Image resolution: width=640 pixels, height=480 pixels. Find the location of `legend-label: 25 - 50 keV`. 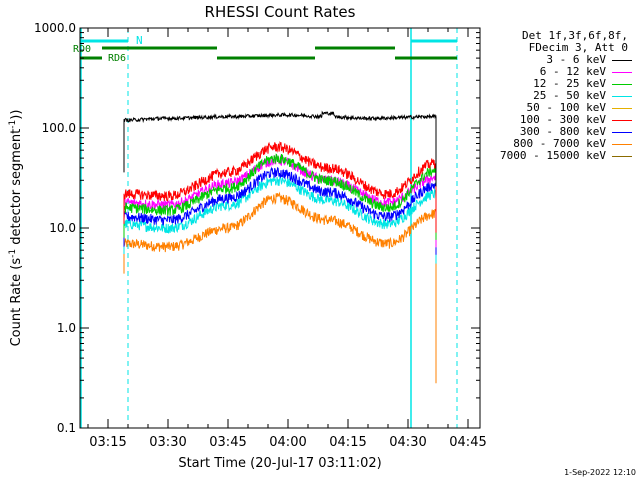

legend-label: 25 - 50 keV is located at coordinates (569, 95).